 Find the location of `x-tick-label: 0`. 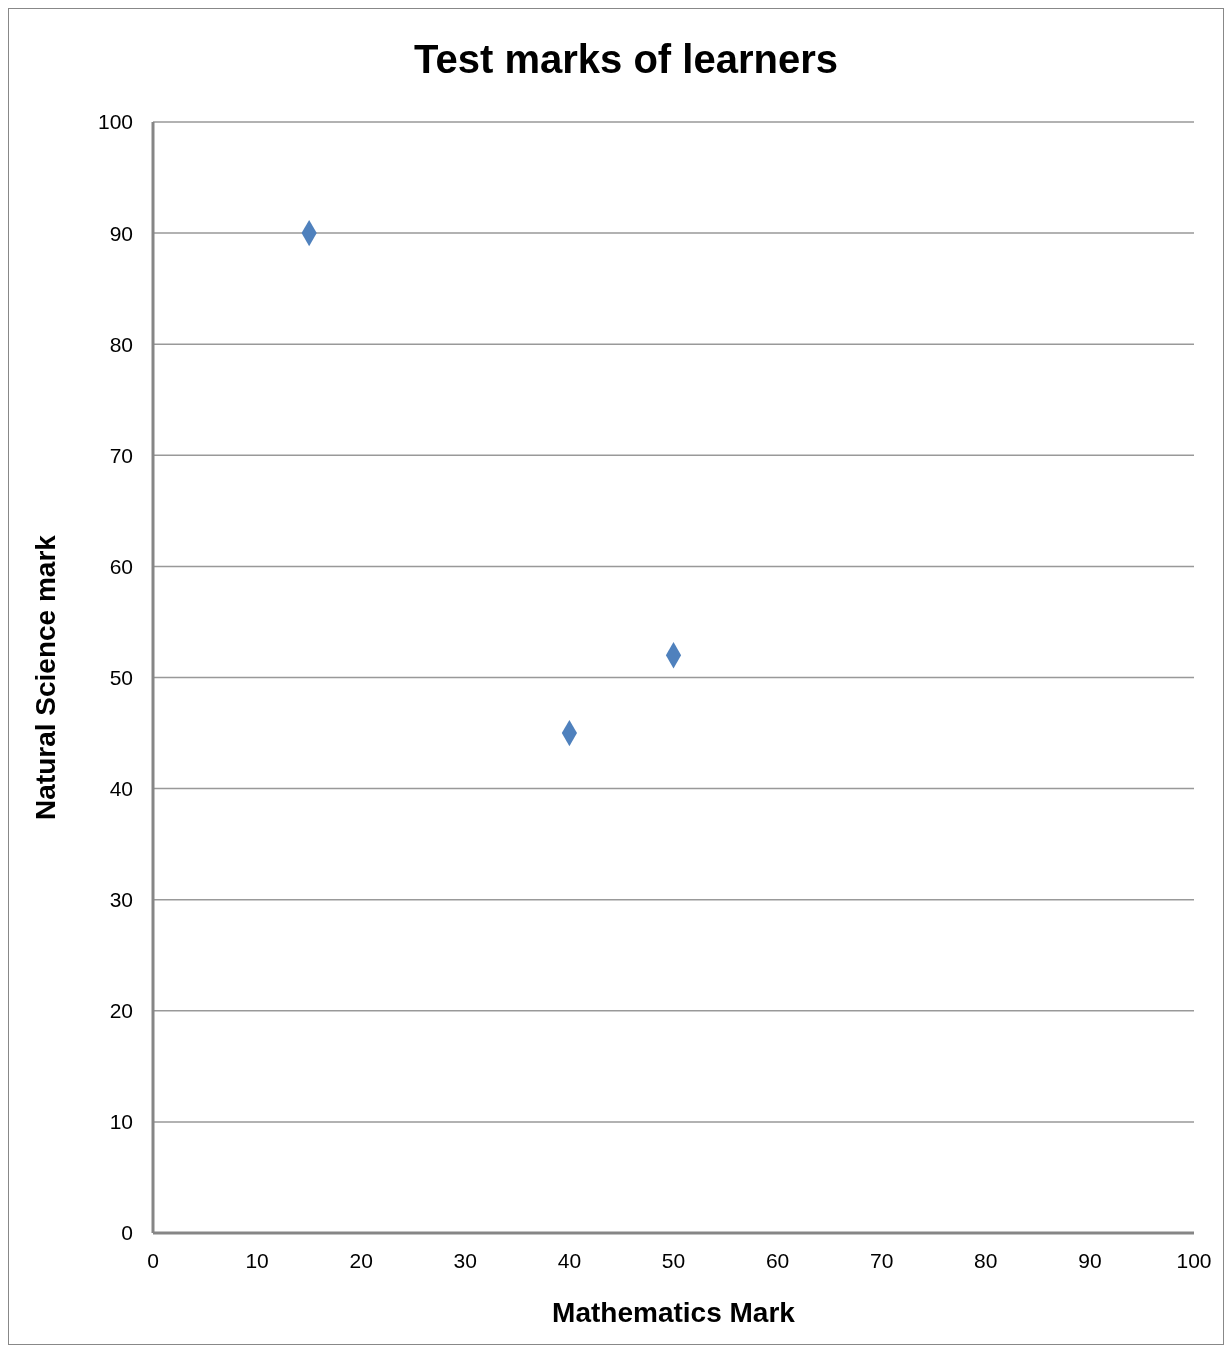

x-tick-label: 0 is located at coordinates (153, 1260).